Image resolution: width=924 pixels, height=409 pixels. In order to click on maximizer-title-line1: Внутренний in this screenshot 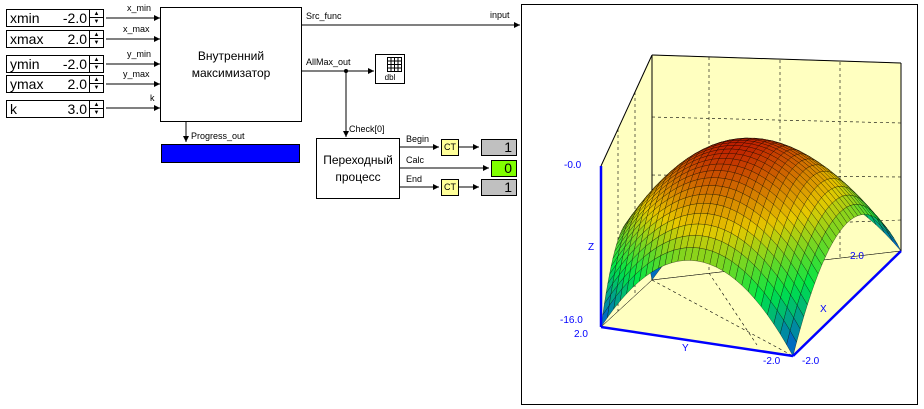, I will do `click(231, 55)`.